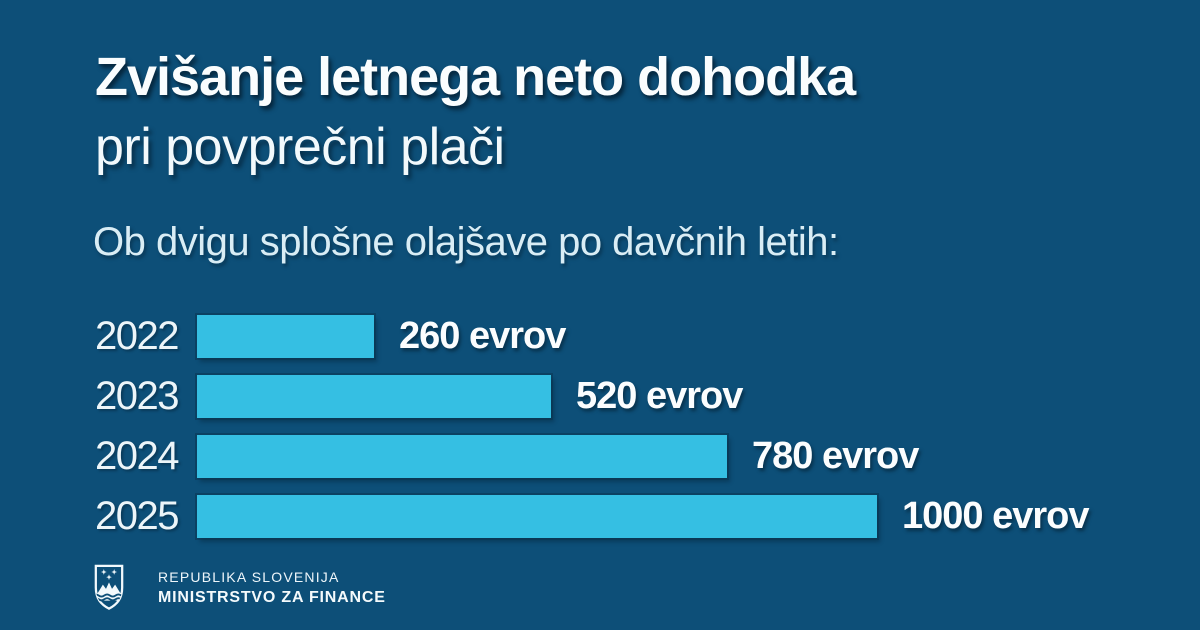 This screenshot has width=1200, height=630. I want to click on year-label: 2022, so click(137, 336).